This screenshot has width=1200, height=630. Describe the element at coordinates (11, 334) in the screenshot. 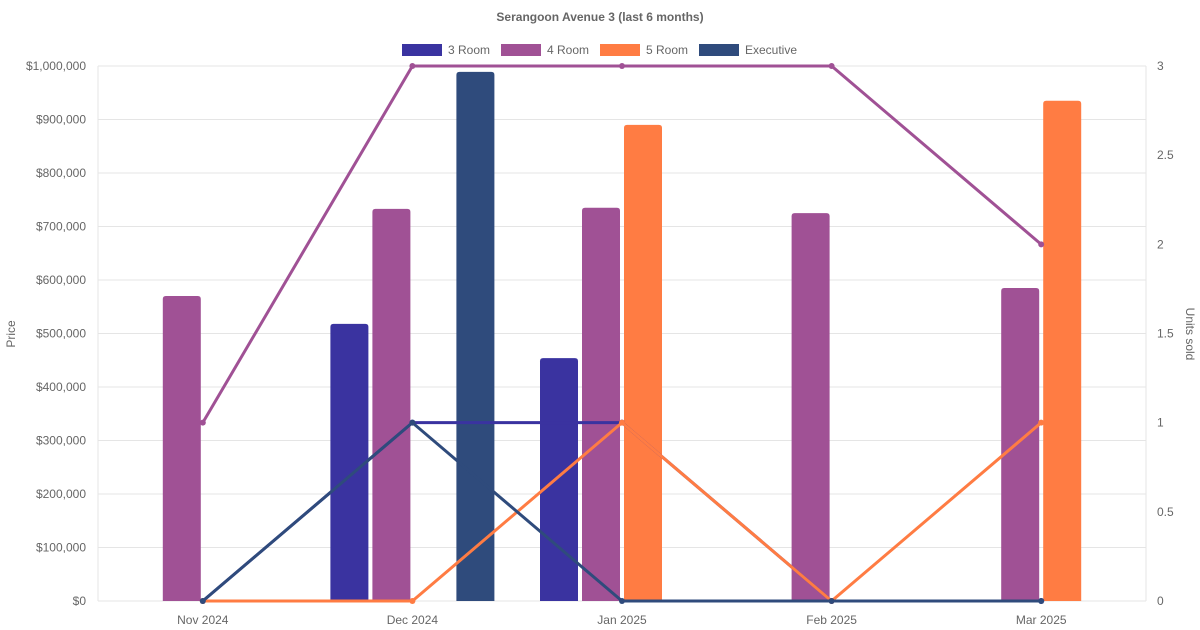

I see `y-axis-title: Price` at that location.